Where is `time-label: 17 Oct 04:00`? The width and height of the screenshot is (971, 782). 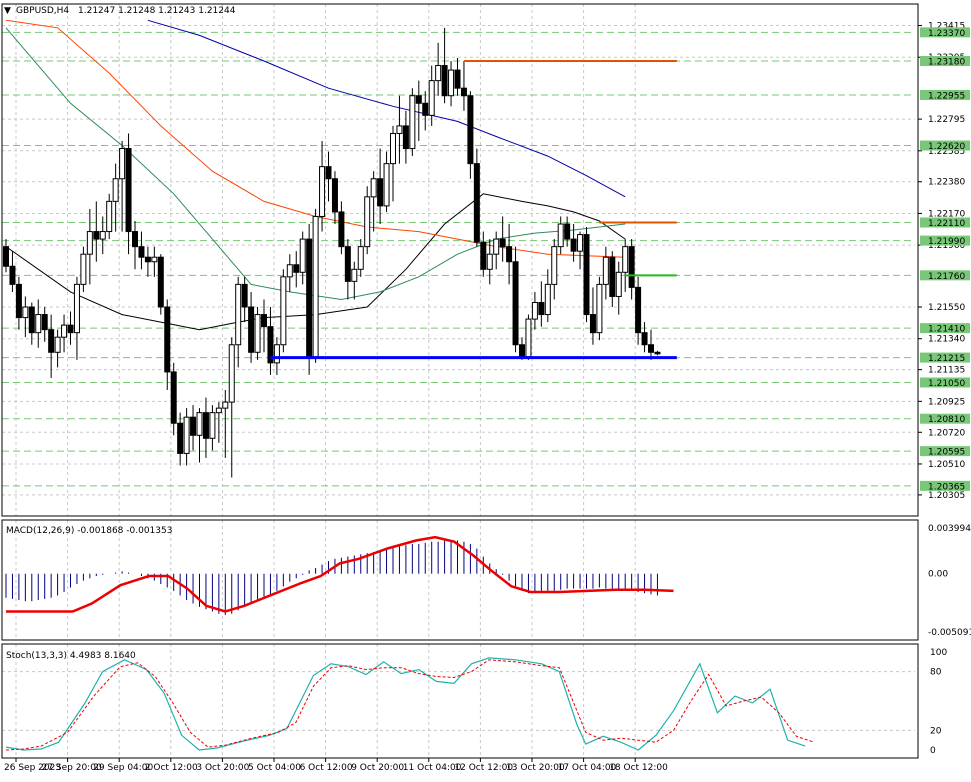
time-label: 17 Oct 04:00 is located at coordinates (587, 768).